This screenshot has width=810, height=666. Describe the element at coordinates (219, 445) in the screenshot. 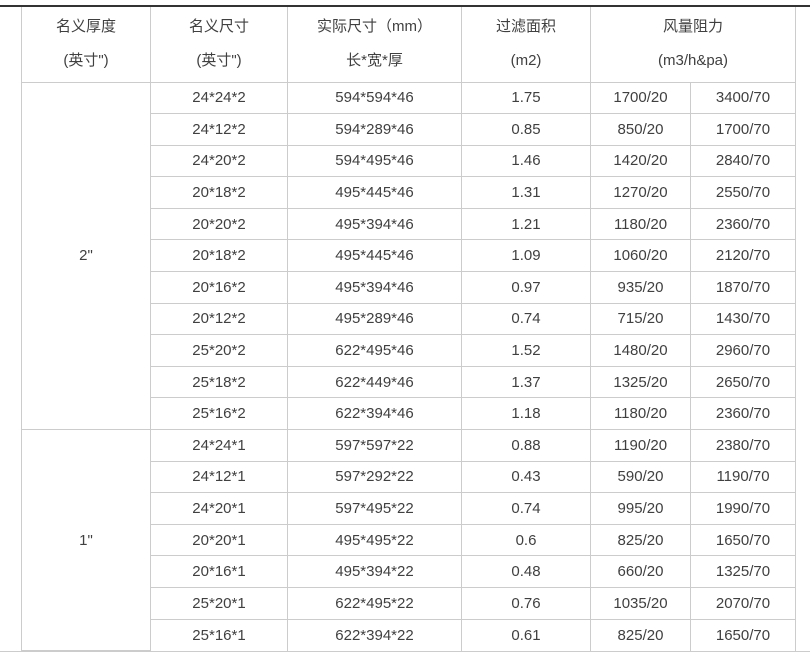

I see `nominal-size-cell: 24*24*1` at that location.